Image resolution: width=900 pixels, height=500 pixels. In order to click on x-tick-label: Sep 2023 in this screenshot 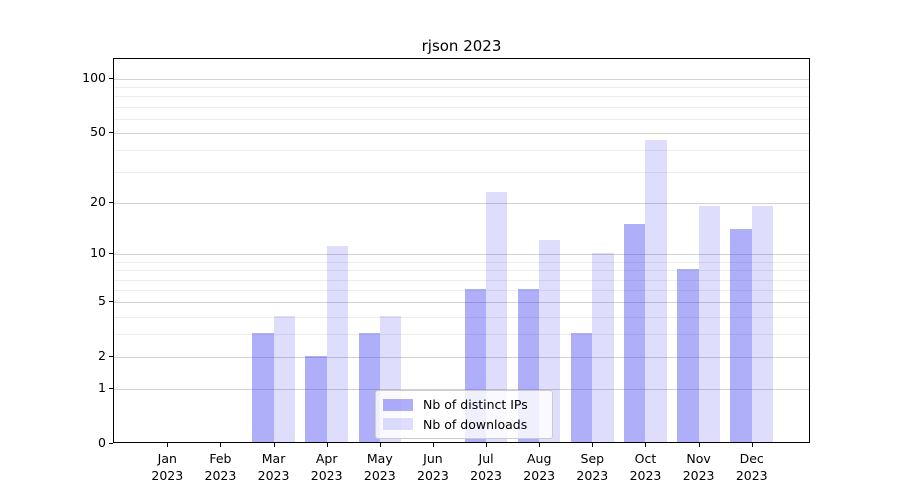, I will do `click(592, 467)`.